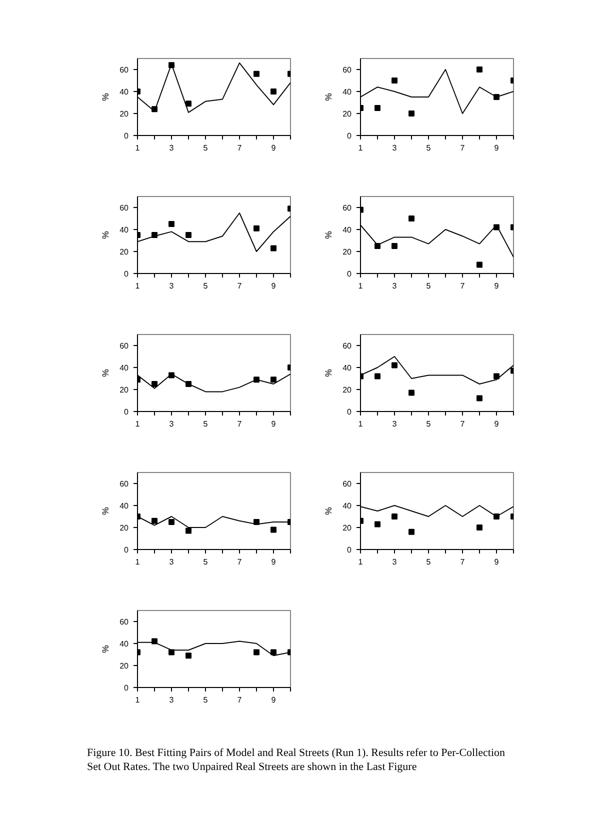  What do you see at coordinates (437, 370) in the screenshot?
I see `line-series` at bounding box center [437, 370].